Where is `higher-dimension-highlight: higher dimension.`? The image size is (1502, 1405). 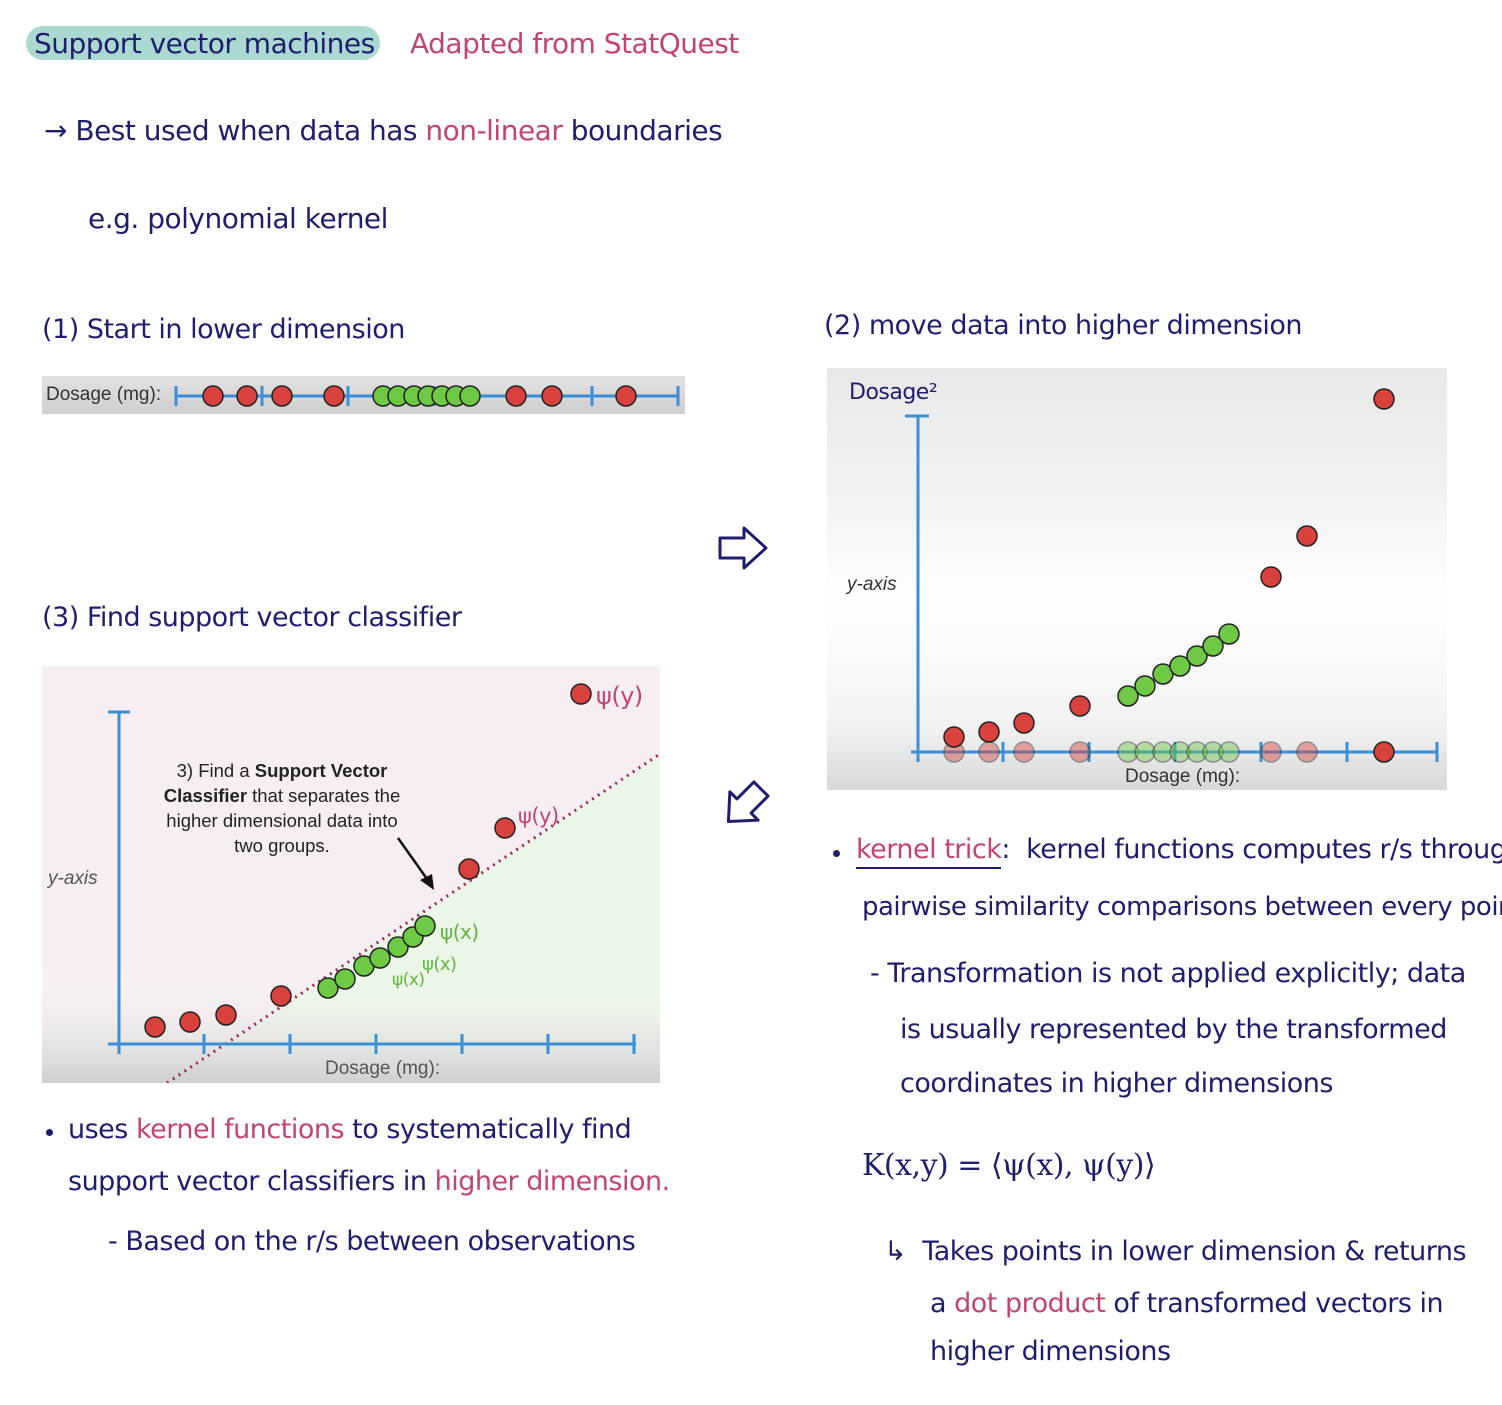
higher-dimension-highlight: higher dimension. is located at coordinates (552, 1181).